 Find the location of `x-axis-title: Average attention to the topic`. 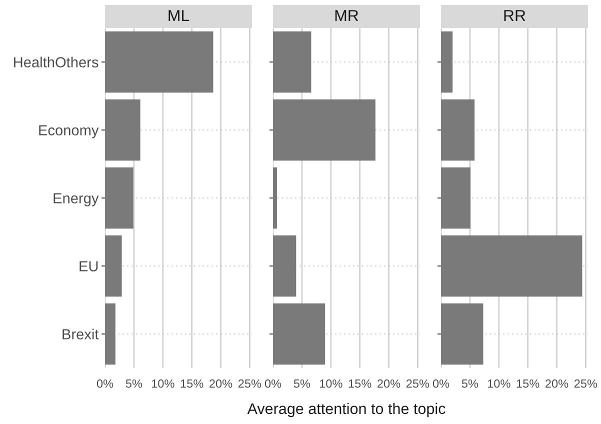

x-axis-title: Average attention to the topic is located at coordinates (346, 410).